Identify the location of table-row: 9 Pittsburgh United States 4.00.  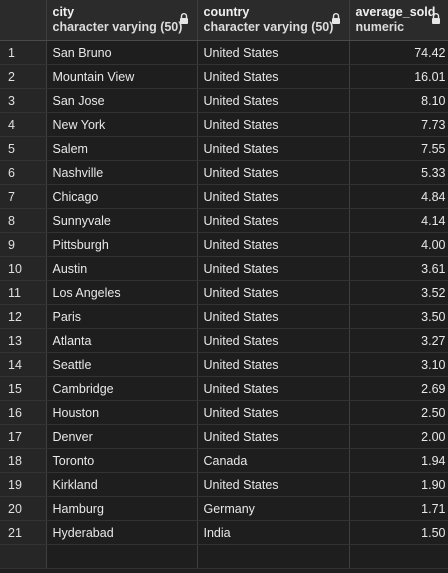
(224, 244).